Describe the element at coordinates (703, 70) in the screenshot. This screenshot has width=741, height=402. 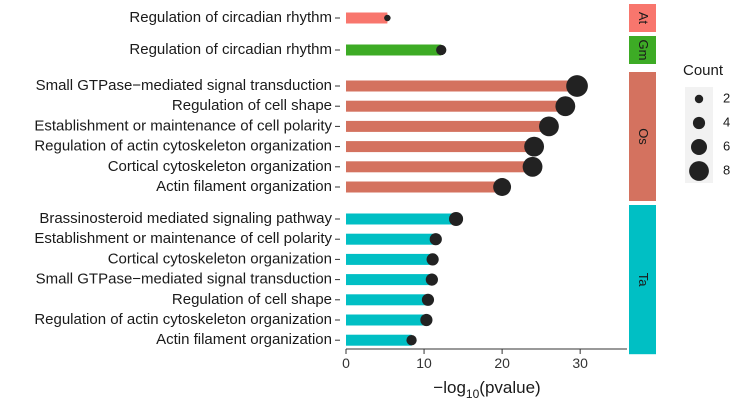
I see `legend-title: Count` at that location.